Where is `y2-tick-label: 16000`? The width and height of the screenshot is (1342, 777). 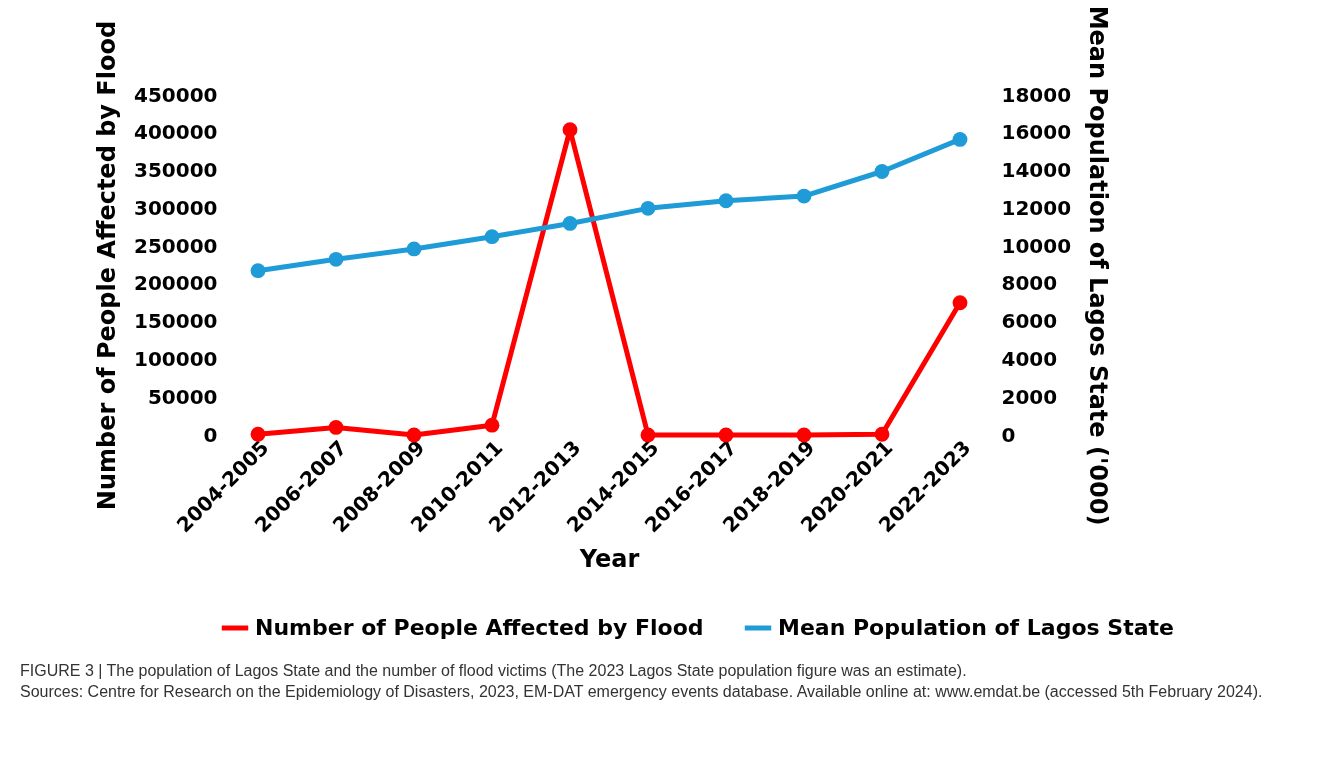 y2-tick-label: 16000 is located at coordinates (1036, 132).